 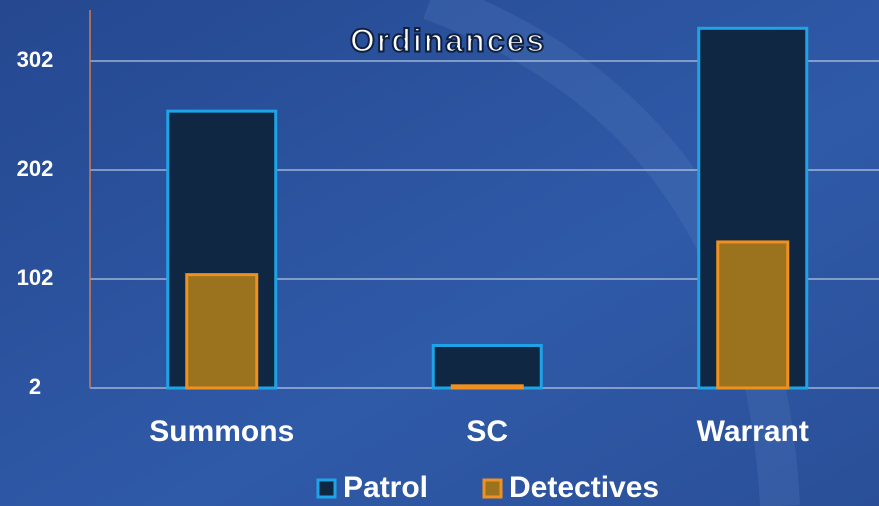 What do you see at coordinates (448, 40) in the screenshot?
I see `chart-title: Ordinances` at bounding box center [448, 40].